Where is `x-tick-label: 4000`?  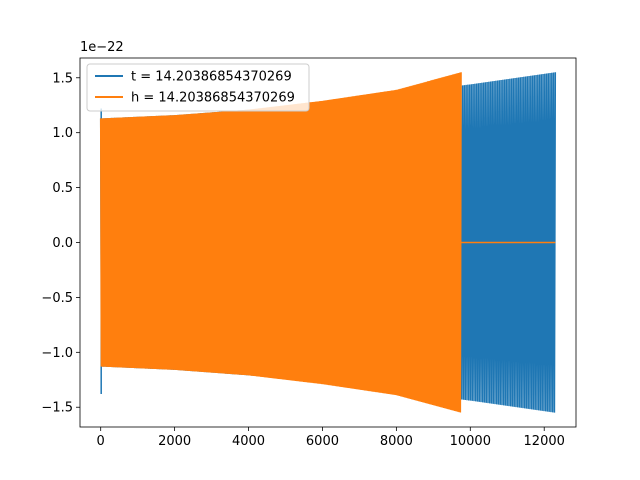 x-tick-label: 4000 is located at coordinates (248, 441).